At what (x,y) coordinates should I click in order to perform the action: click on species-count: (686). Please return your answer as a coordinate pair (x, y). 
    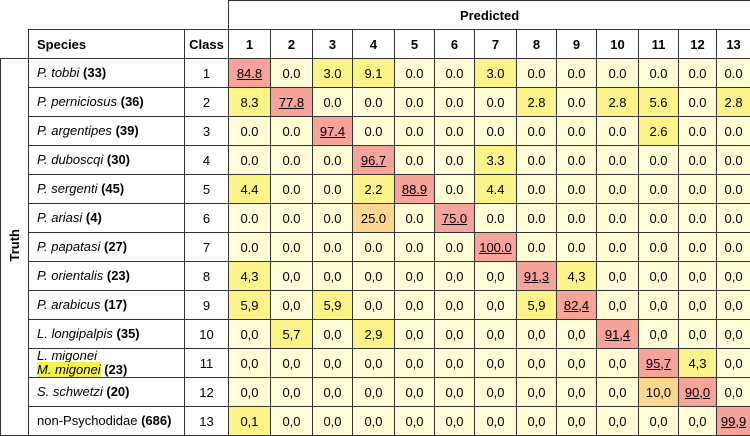
    Looking at the image, I should click on (156, 420).